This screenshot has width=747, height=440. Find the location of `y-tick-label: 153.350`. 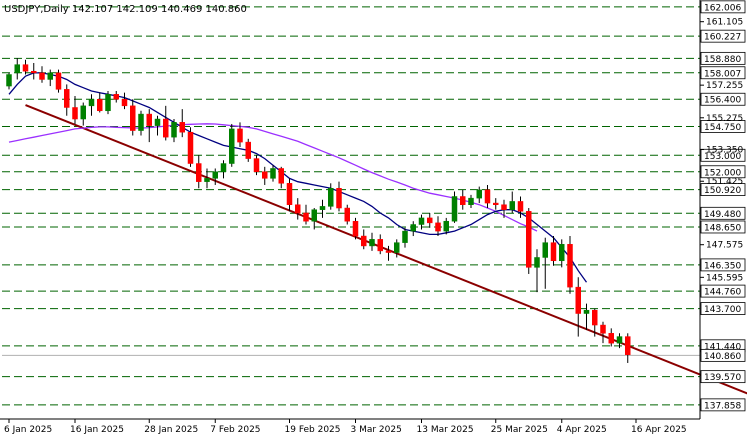

y-tick-label: 153.350 is located at coordinates (724, 151).